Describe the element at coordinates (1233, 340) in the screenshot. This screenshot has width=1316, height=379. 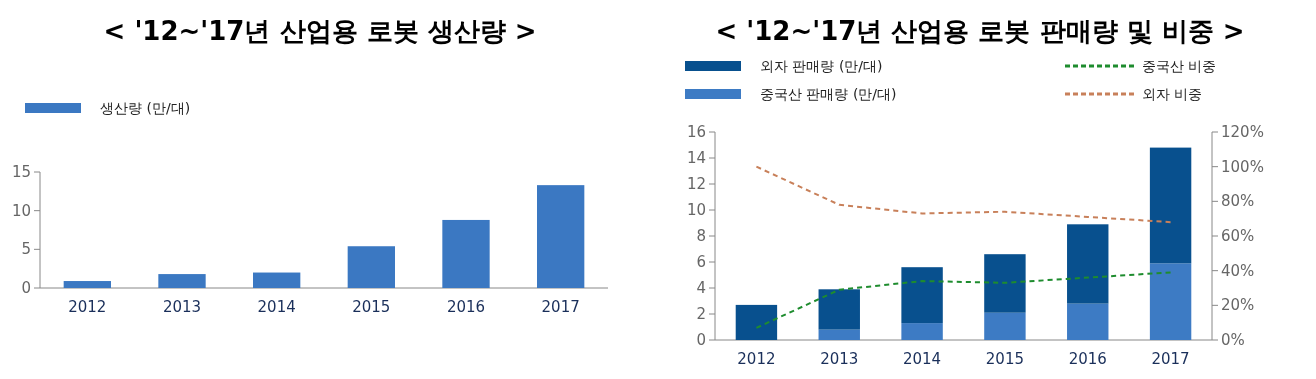
I see `y2-tick-label: 0%` at that location.